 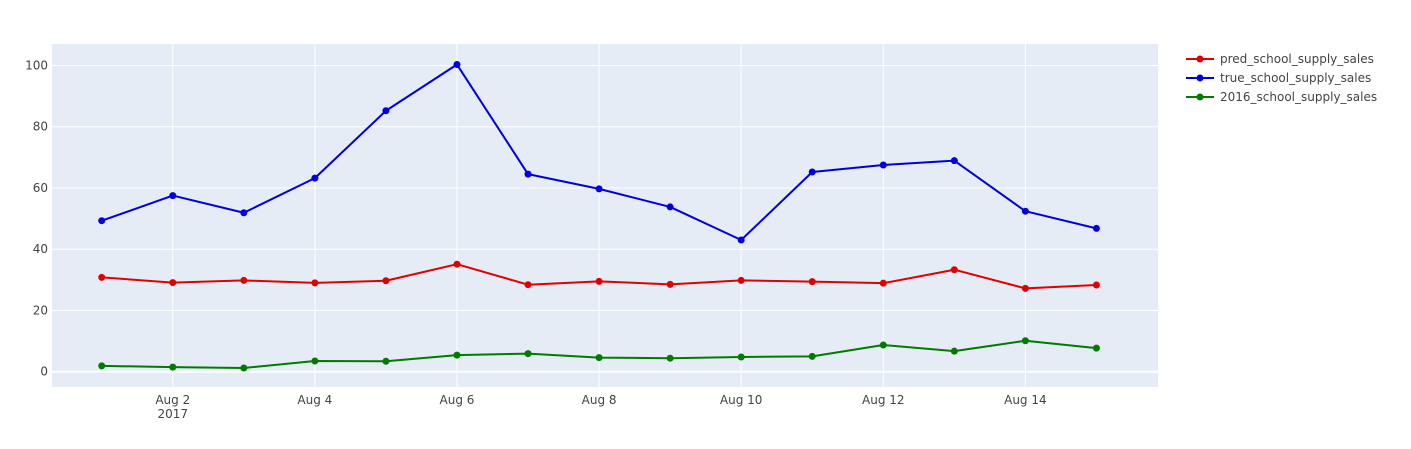 I want to click on legend-item: pred_school_supply_sales, so click(x=1280, y=59).